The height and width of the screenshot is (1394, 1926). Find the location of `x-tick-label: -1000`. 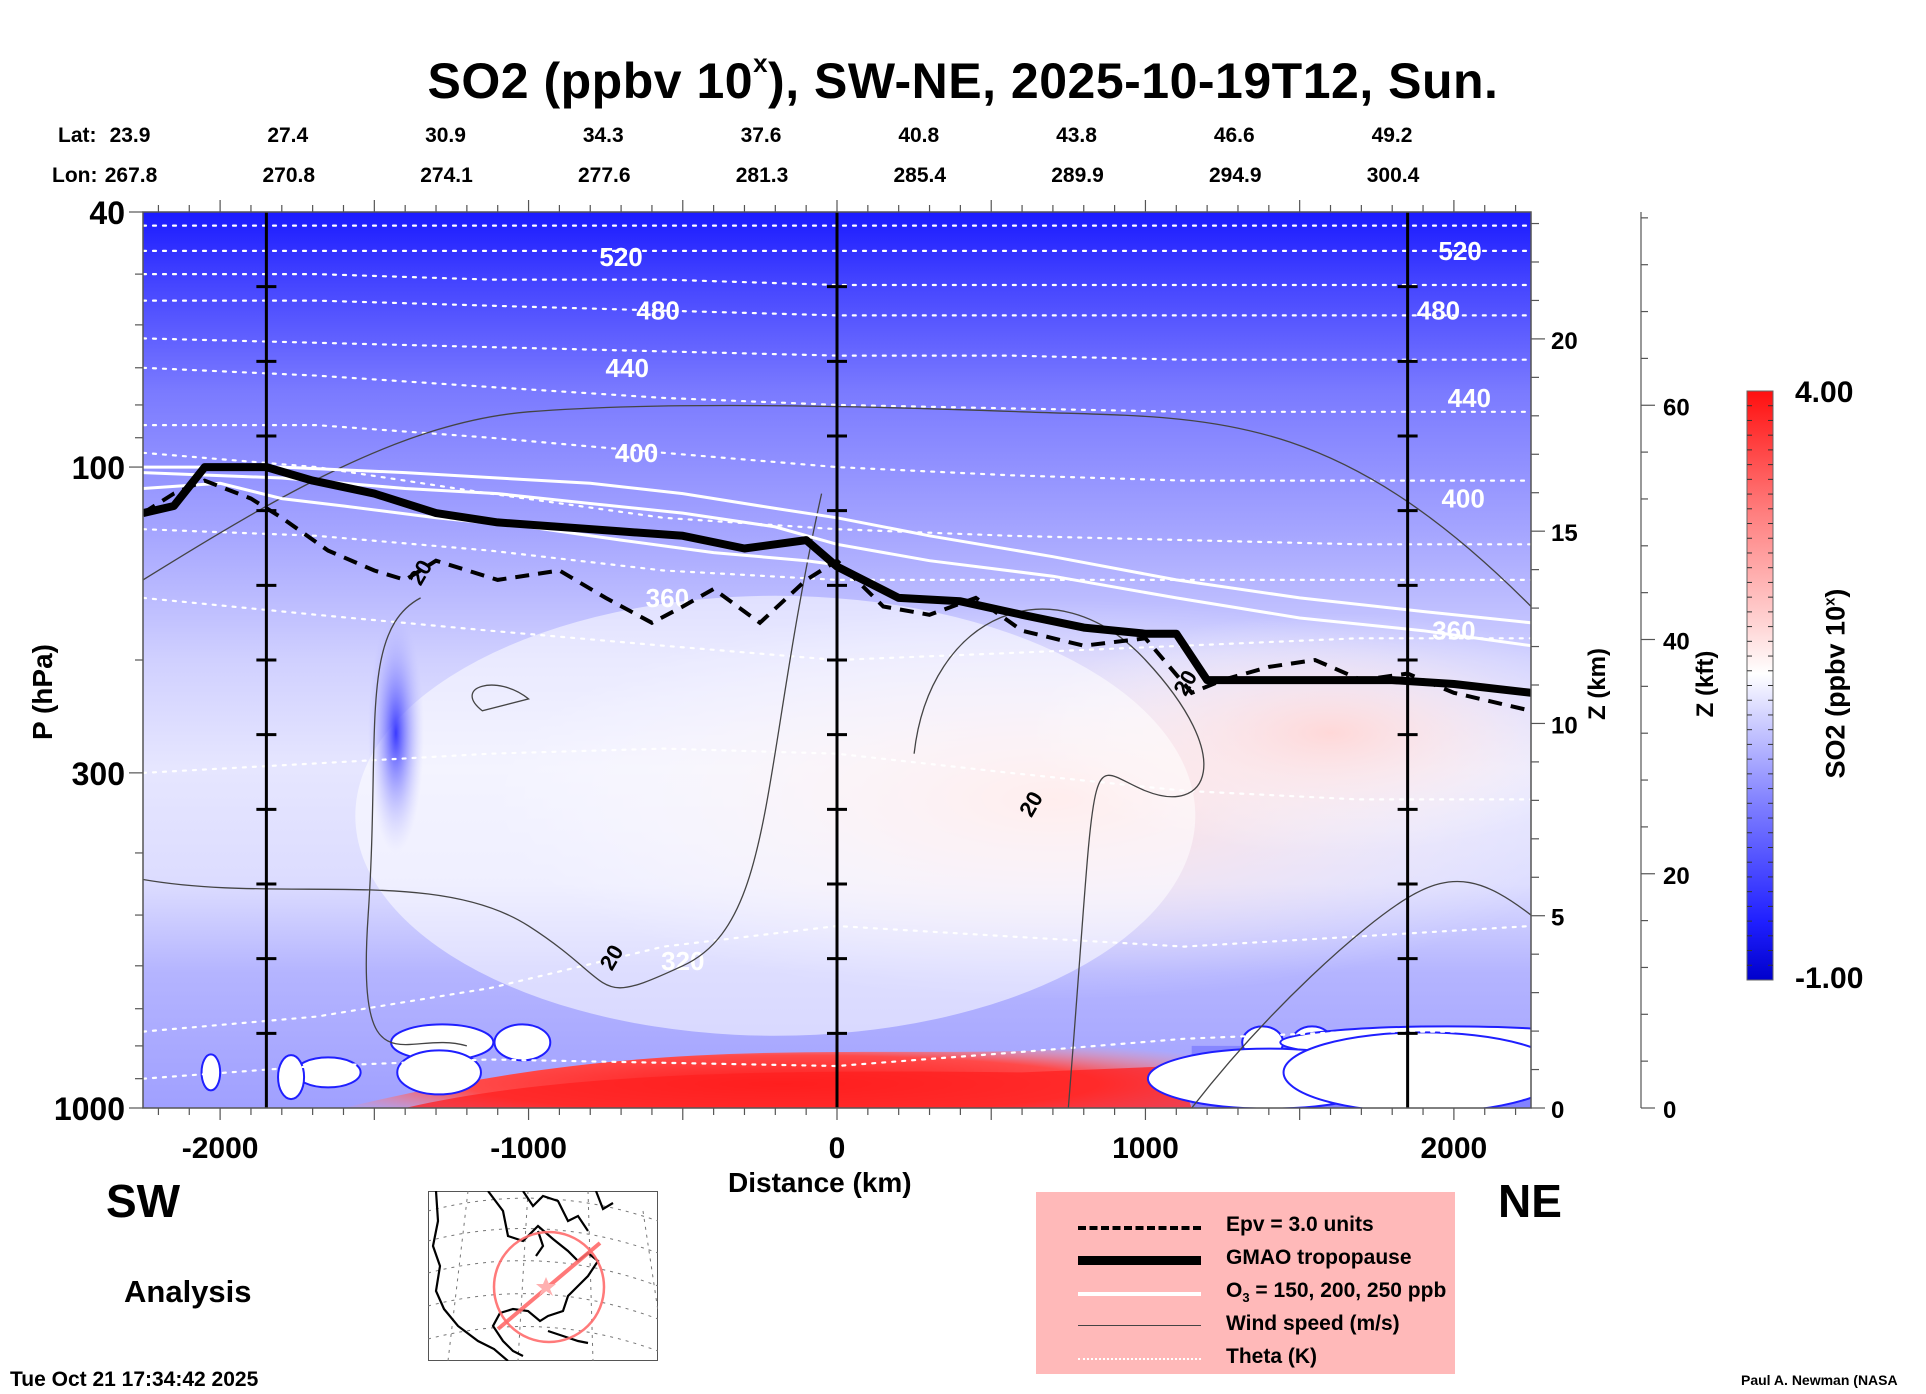

x-tick-label: -1000 is located at coordinates (528, 1148).